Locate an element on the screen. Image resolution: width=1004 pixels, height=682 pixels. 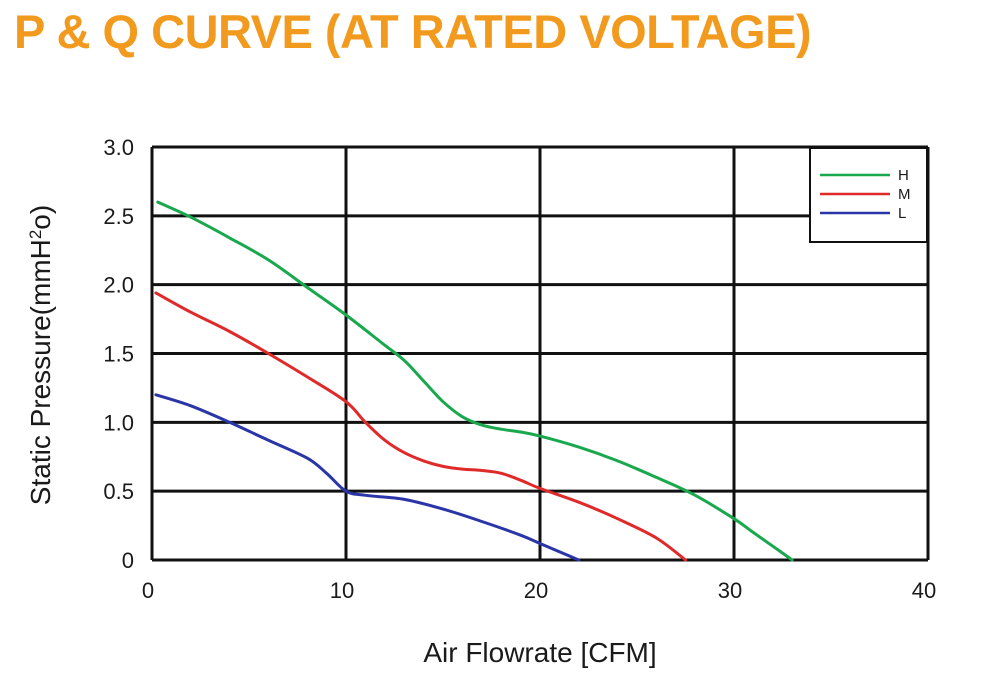
y-tick-label: 2.0 is located at coordinates (118, 285).